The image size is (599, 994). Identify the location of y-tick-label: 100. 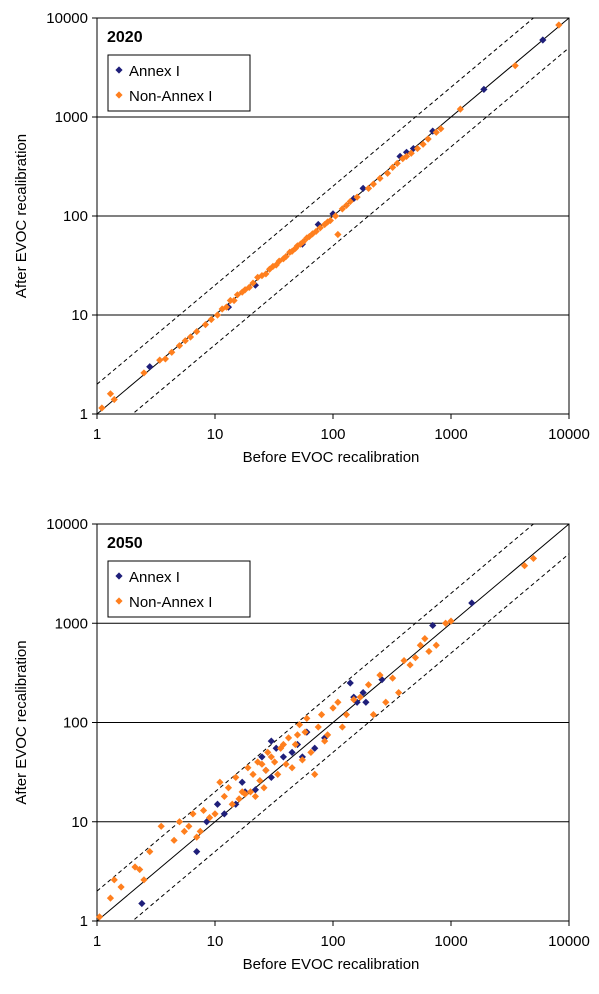
(75, 723).